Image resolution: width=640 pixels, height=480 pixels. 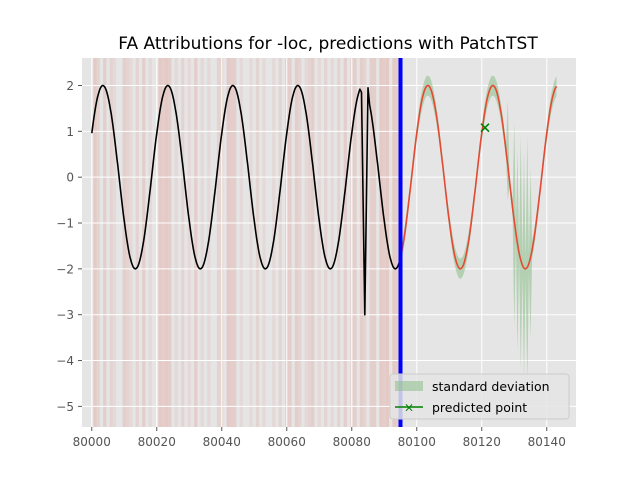 I want to click on legend-swatch-std, so click(x=409, y=386).